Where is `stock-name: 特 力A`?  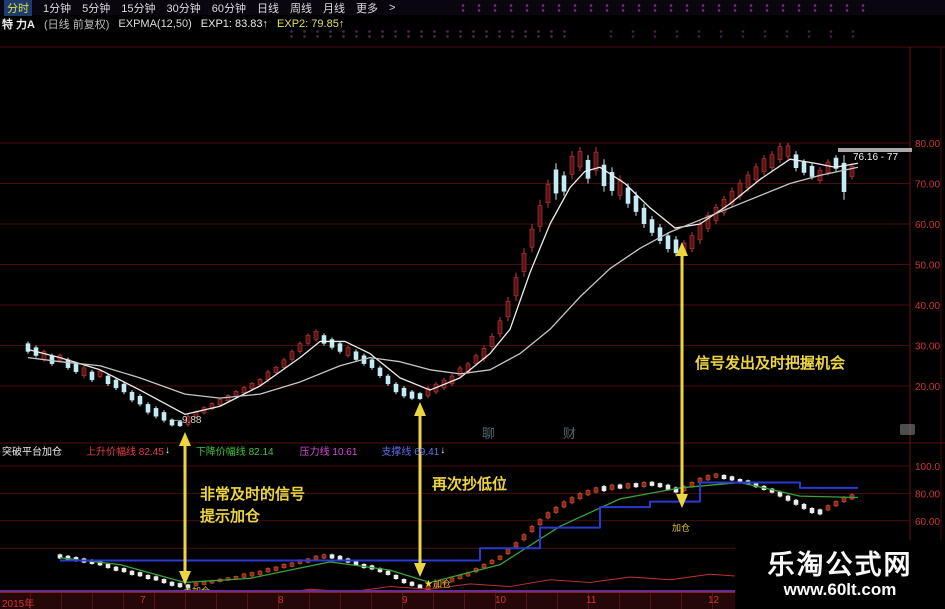 stock-name: 特 力A is located at coordinates (18, 24).